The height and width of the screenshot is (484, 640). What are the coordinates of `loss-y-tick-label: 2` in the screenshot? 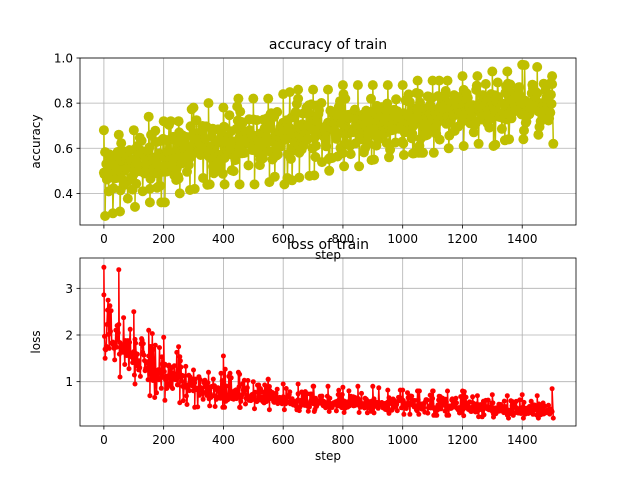 It's located at (69, 336).